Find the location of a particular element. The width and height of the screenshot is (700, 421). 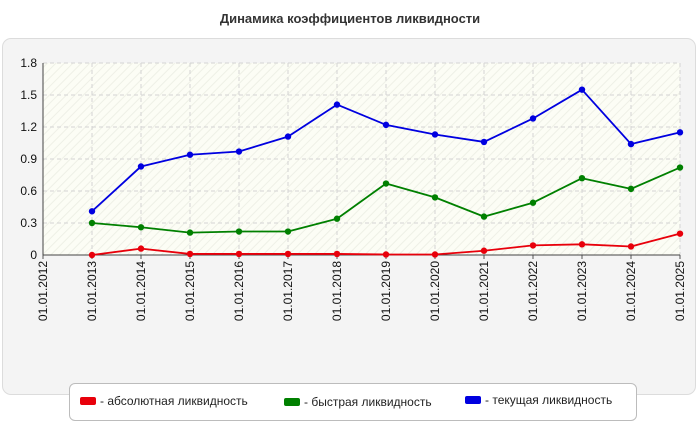

legend-item-quick: - быстрая ликвидность is located at coordinates (358, 402).